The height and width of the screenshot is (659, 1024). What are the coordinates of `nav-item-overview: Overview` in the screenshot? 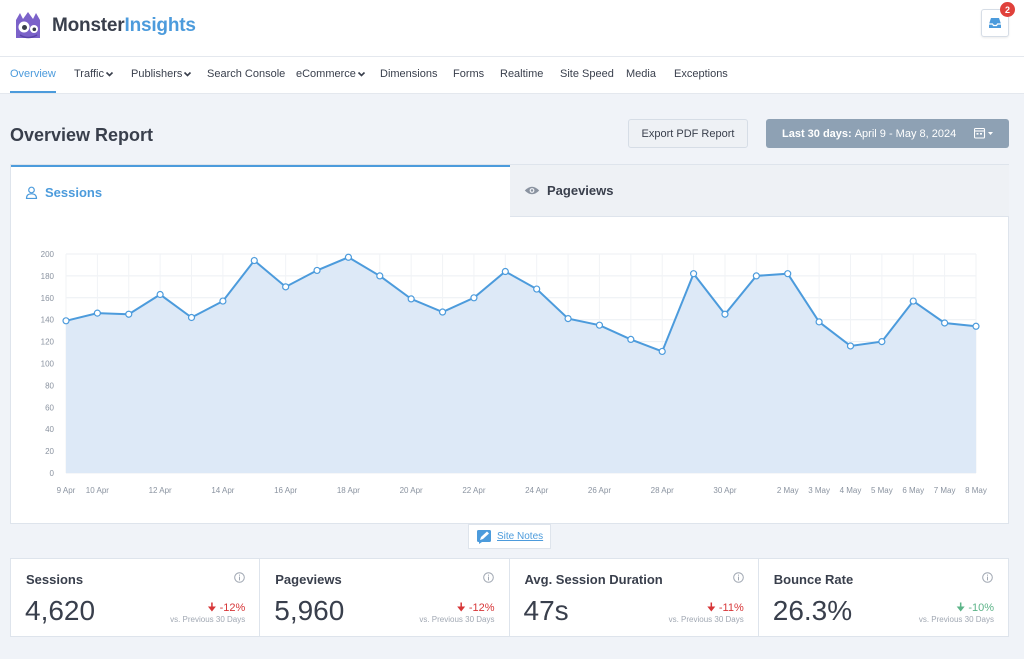 It's located at (33, 74).